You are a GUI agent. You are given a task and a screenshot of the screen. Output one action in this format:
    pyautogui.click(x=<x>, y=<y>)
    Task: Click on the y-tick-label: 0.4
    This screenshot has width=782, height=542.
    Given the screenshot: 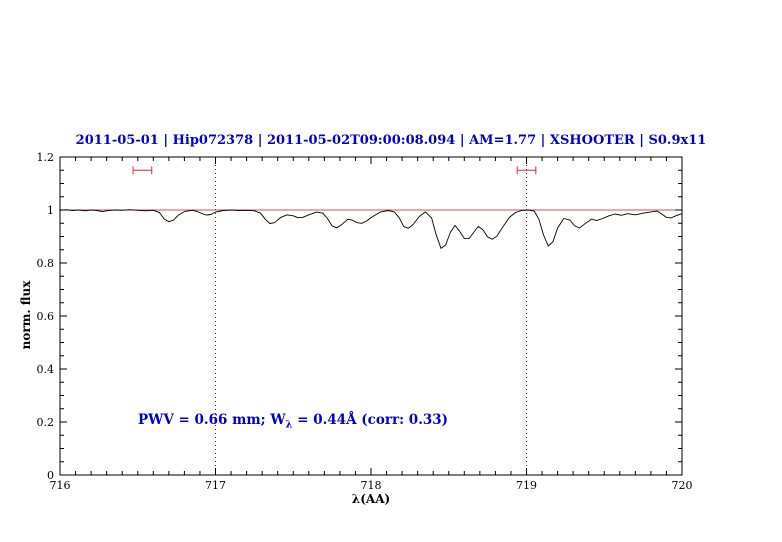 What is the action you would take?
    pyautogui.click(x=46, y=369)
    